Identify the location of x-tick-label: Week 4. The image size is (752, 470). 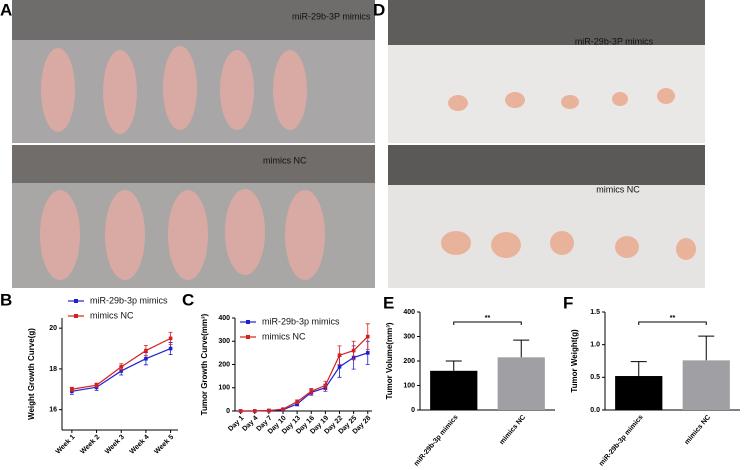
(140, 445).